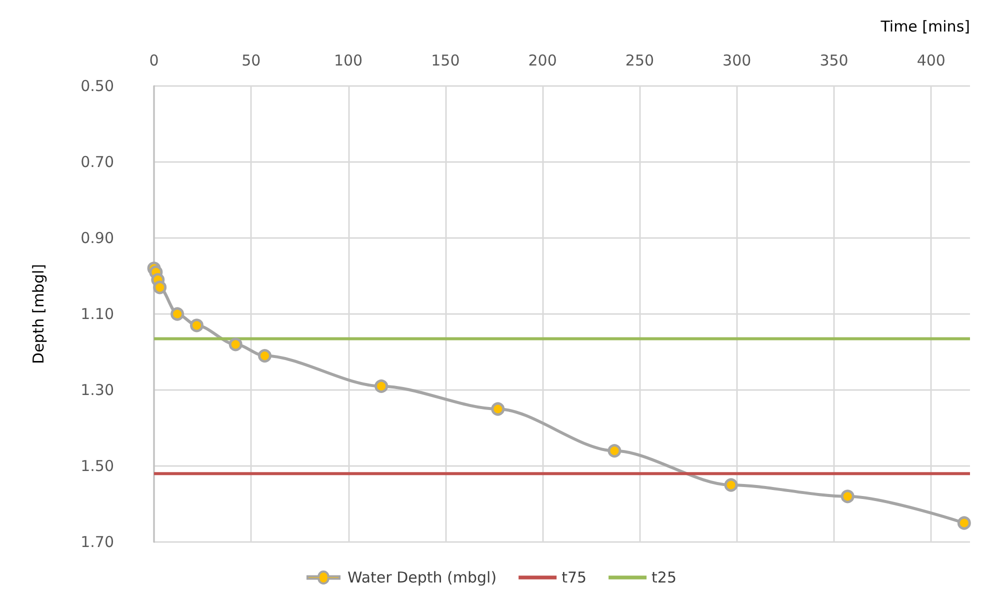 This screenshot has height=596, width=983. What do you see at coordinates (422, 577) in the screenshot?
I see `legend-label: Water Depth (mbgl)` at bounding box center [422, 577].